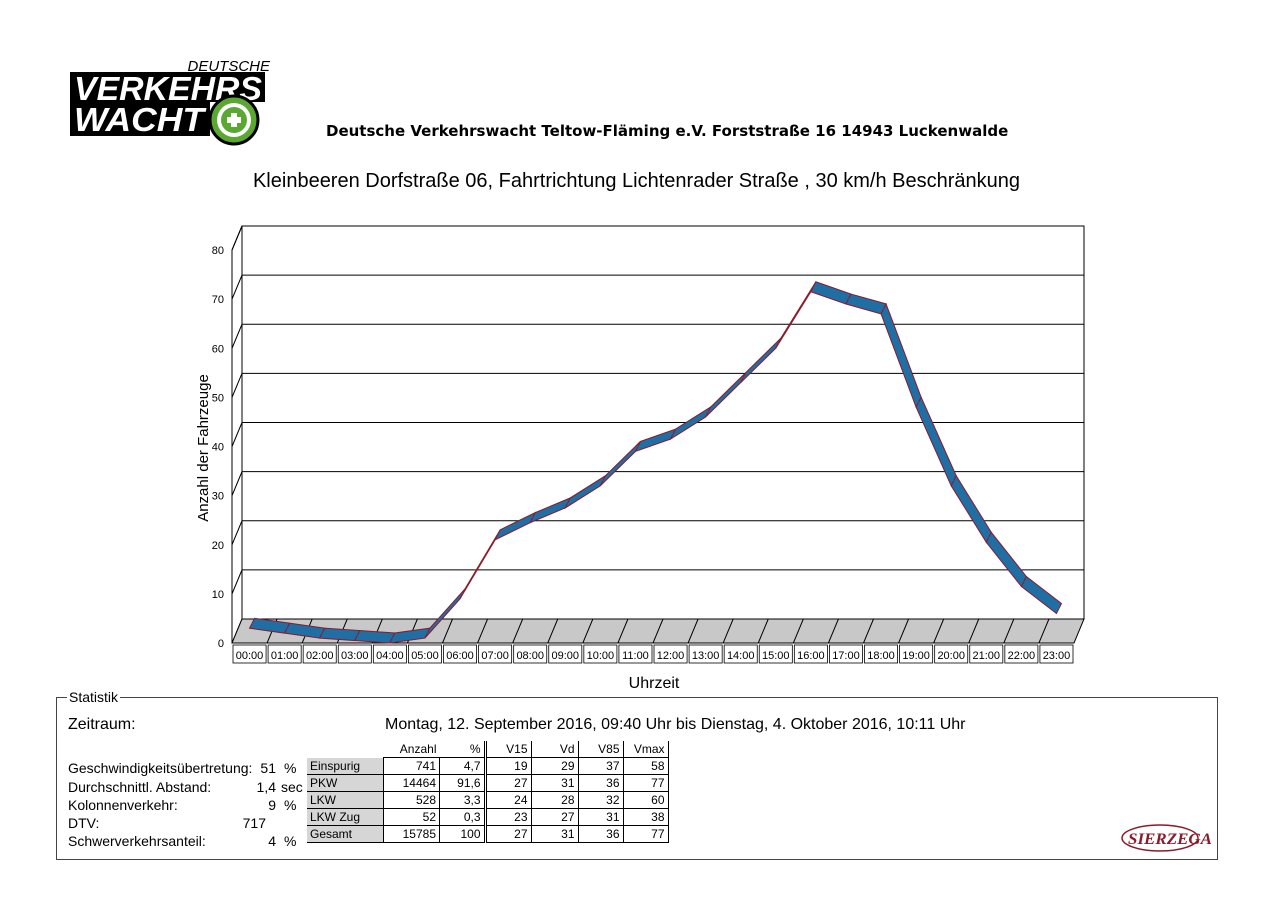 This screenshot has height=897, width=1273. I want to click on col-header-vd: Vd, so click(555, 749).